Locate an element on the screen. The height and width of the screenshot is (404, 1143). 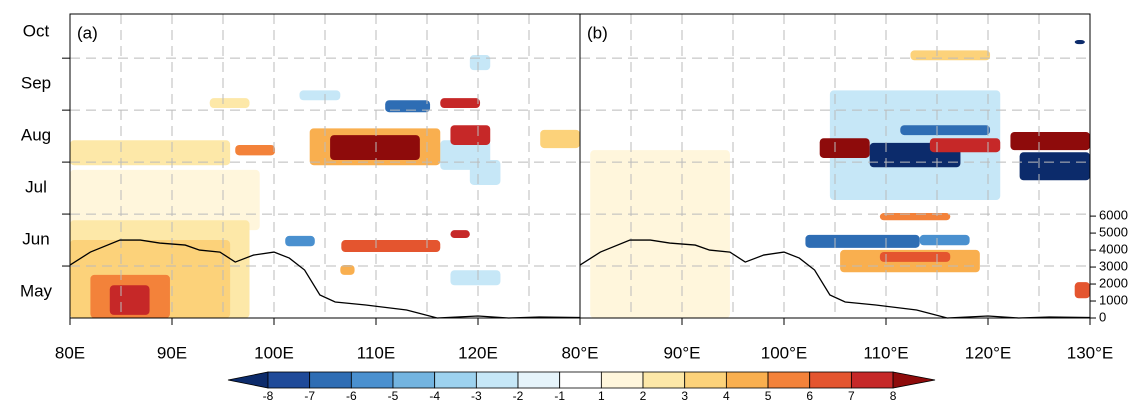
y2-tick-label: 6000 is located at coordinates (1113, 215).